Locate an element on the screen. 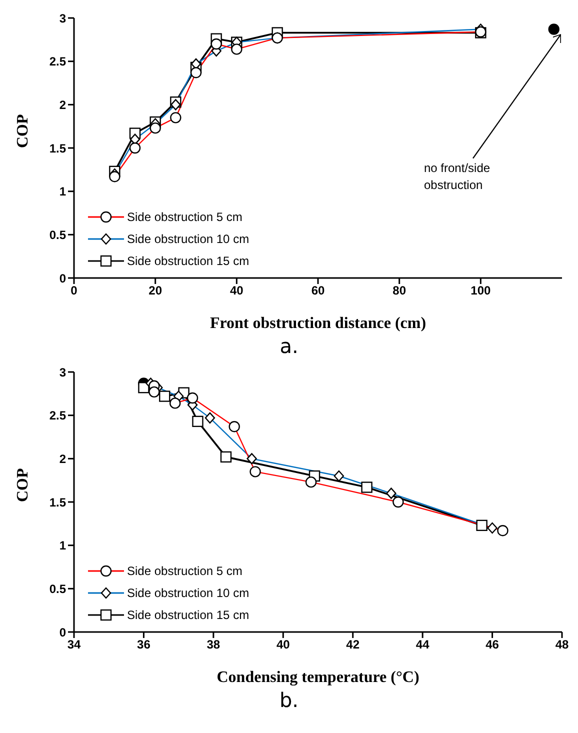  x-tick-label: 48 is located at coordinates (562, 645).